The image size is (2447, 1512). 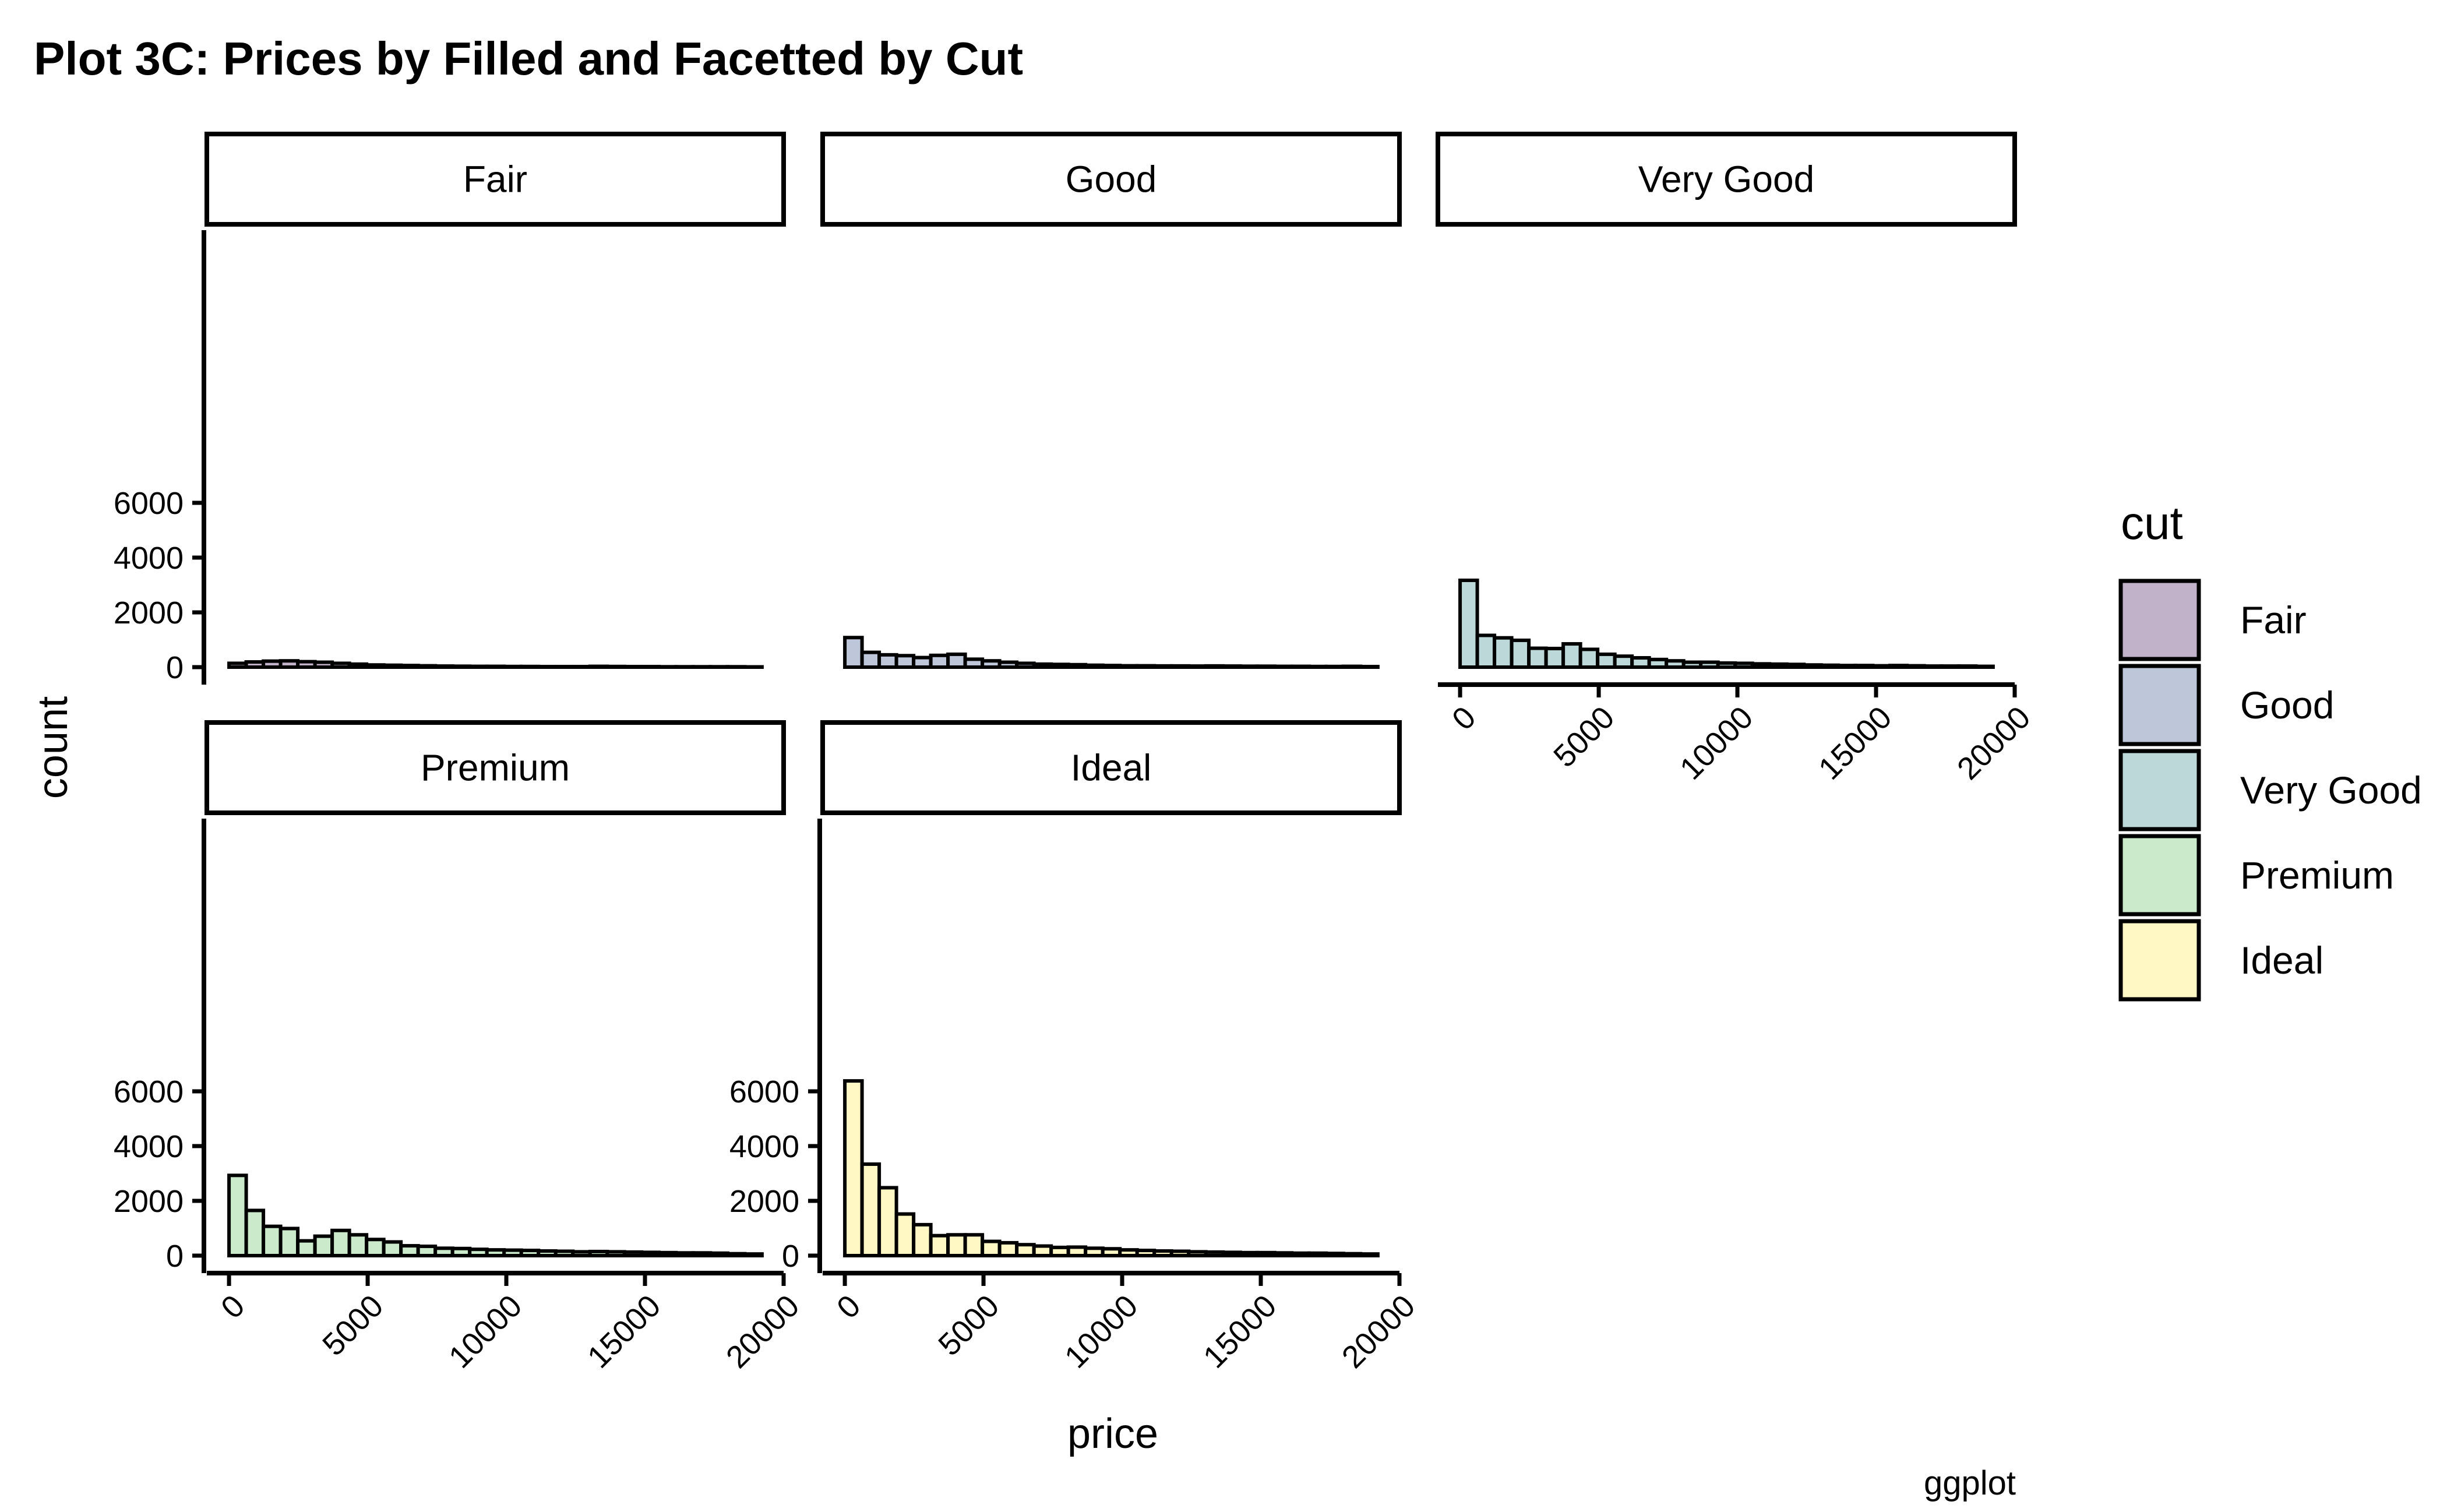 What do you see at coordinates (2159, 620) in the screenshot?
I see `legend-swatch-fair` at bounding box center [2159, 620].